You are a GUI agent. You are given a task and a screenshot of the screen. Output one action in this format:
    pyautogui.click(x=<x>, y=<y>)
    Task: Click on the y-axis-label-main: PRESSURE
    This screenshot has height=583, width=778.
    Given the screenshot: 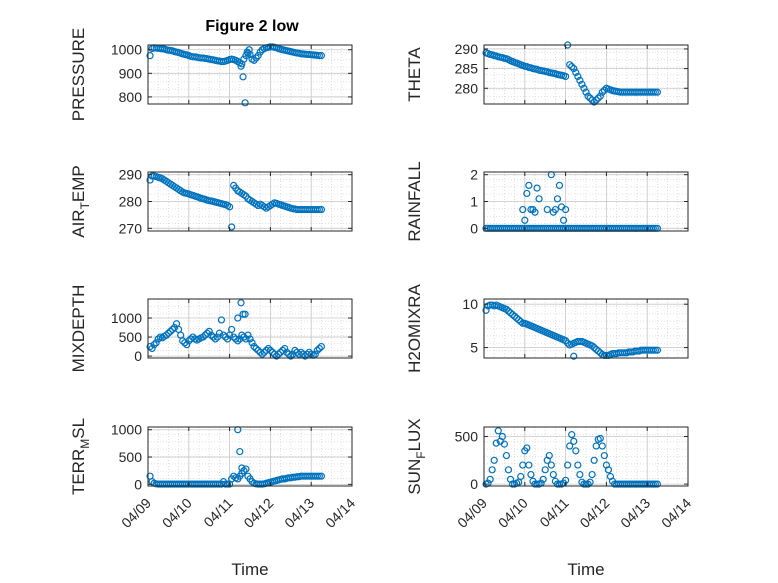 What is the action you would take?
    pyautogui.click(x=78, y=75)
    